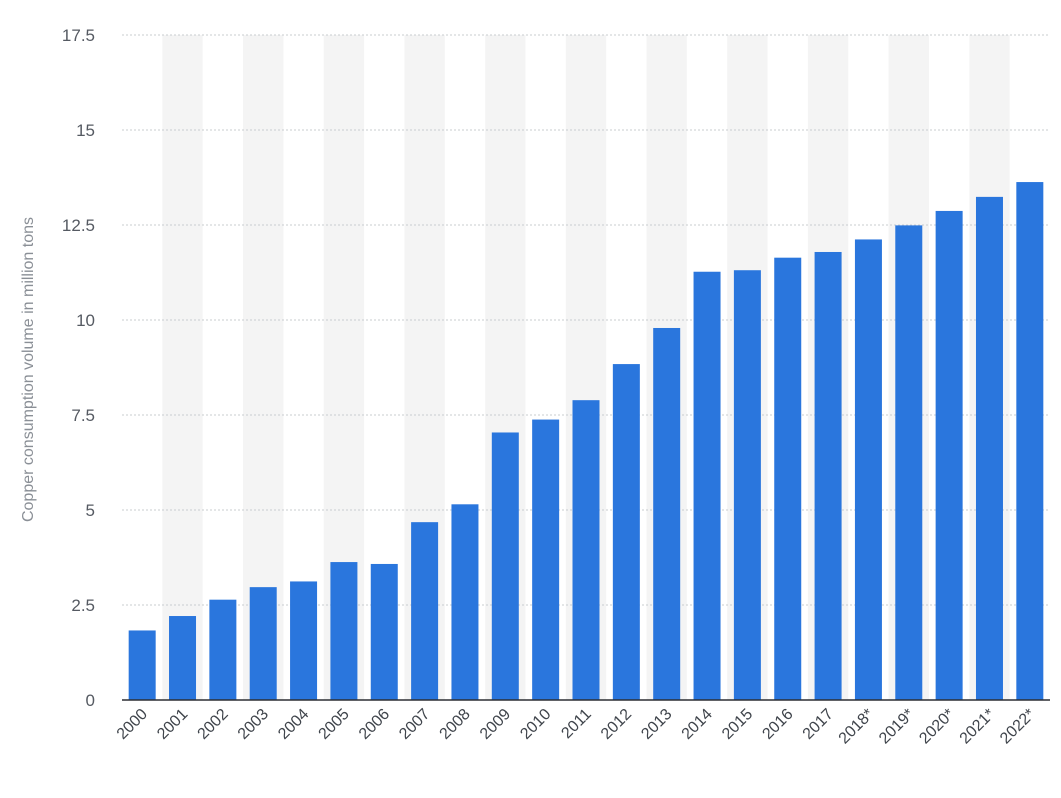 Image resolution: width=1061 pixels, height=798 pixels. I want to click on y-tick-label: 2.5, so click(83, 605).